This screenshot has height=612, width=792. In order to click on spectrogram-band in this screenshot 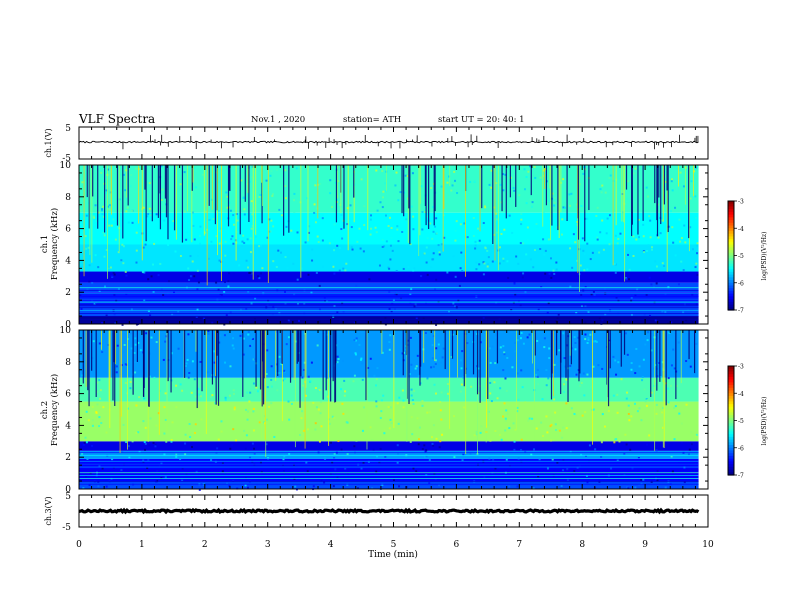, I will do `click(389, 421)`.